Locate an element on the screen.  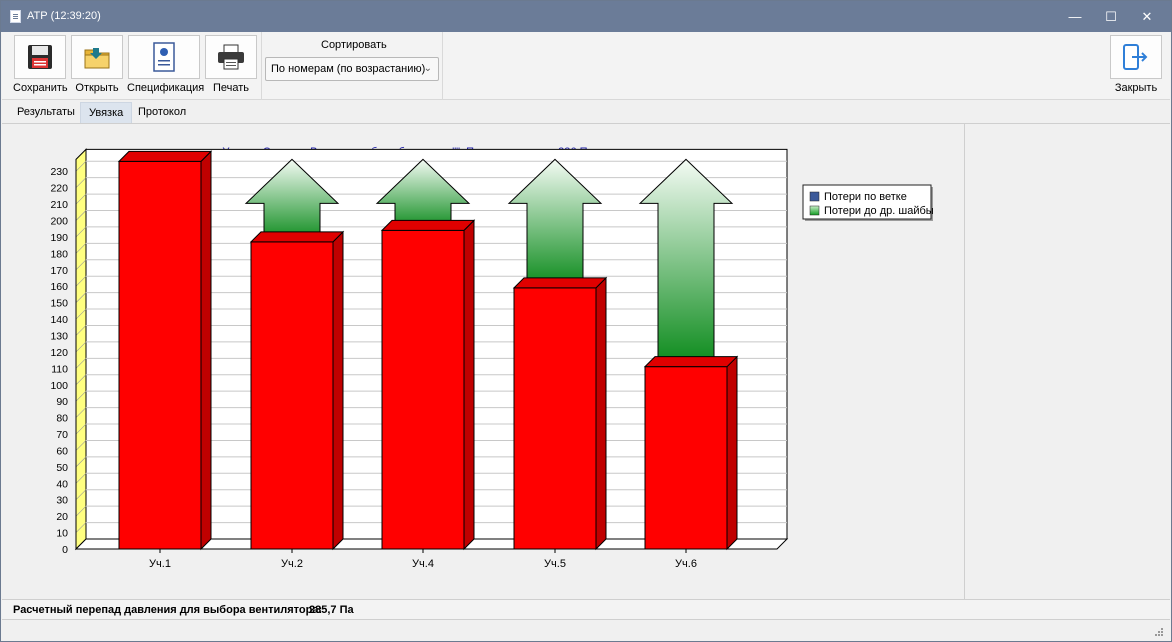
y-tick-label: 220 is located at coordinates (59, 189).